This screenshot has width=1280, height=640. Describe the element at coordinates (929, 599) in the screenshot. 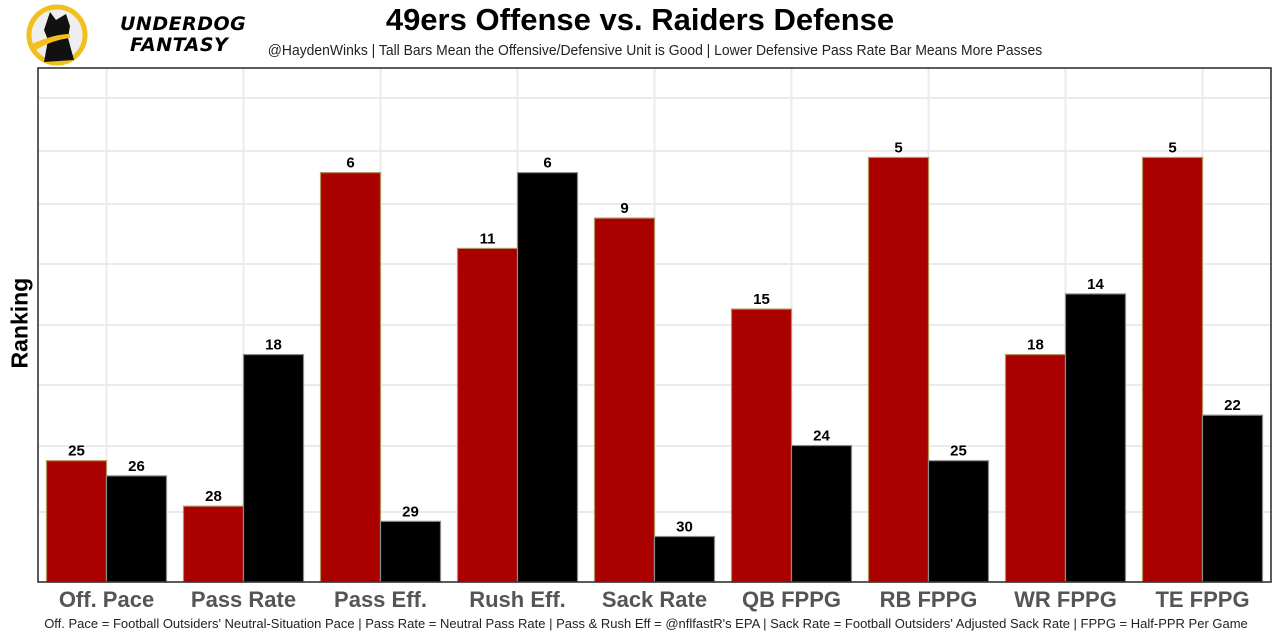

I see `x-tick-label: RB FPPG` at that location.